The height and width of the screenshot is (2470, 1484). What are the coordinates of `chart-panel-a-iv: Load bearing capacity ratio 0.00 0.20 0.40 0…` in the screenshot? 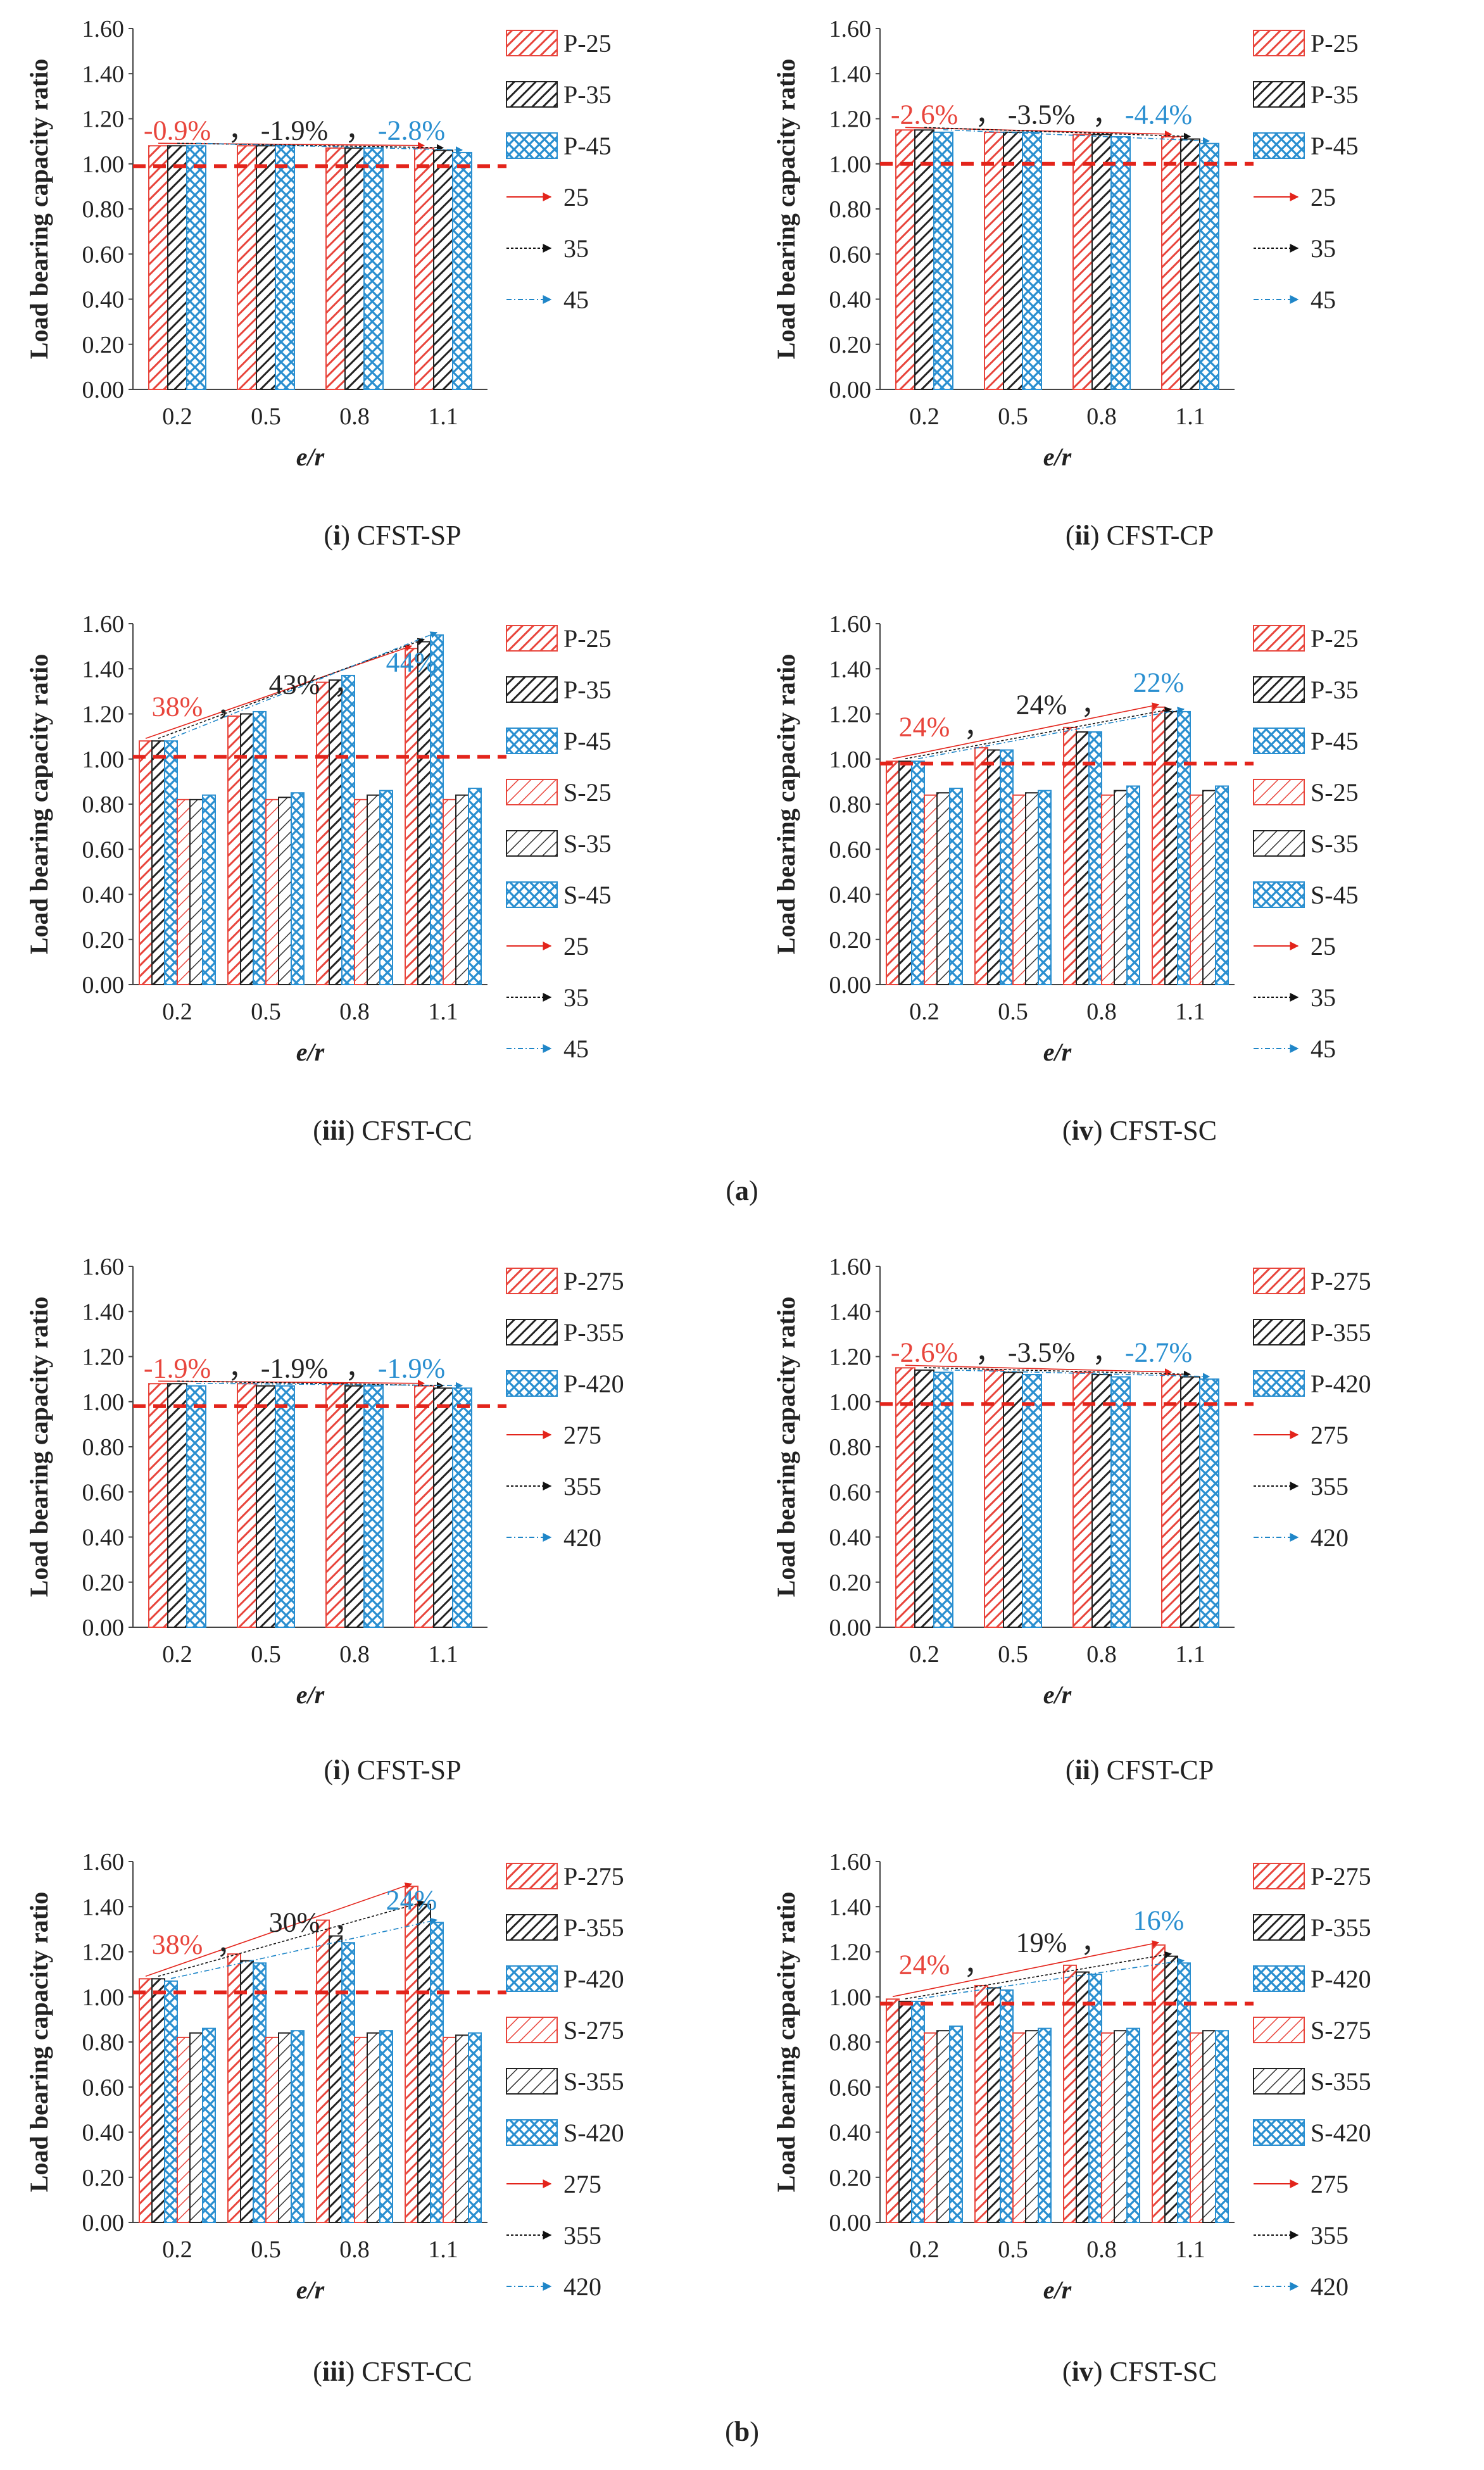 It's located at (1114, 856).